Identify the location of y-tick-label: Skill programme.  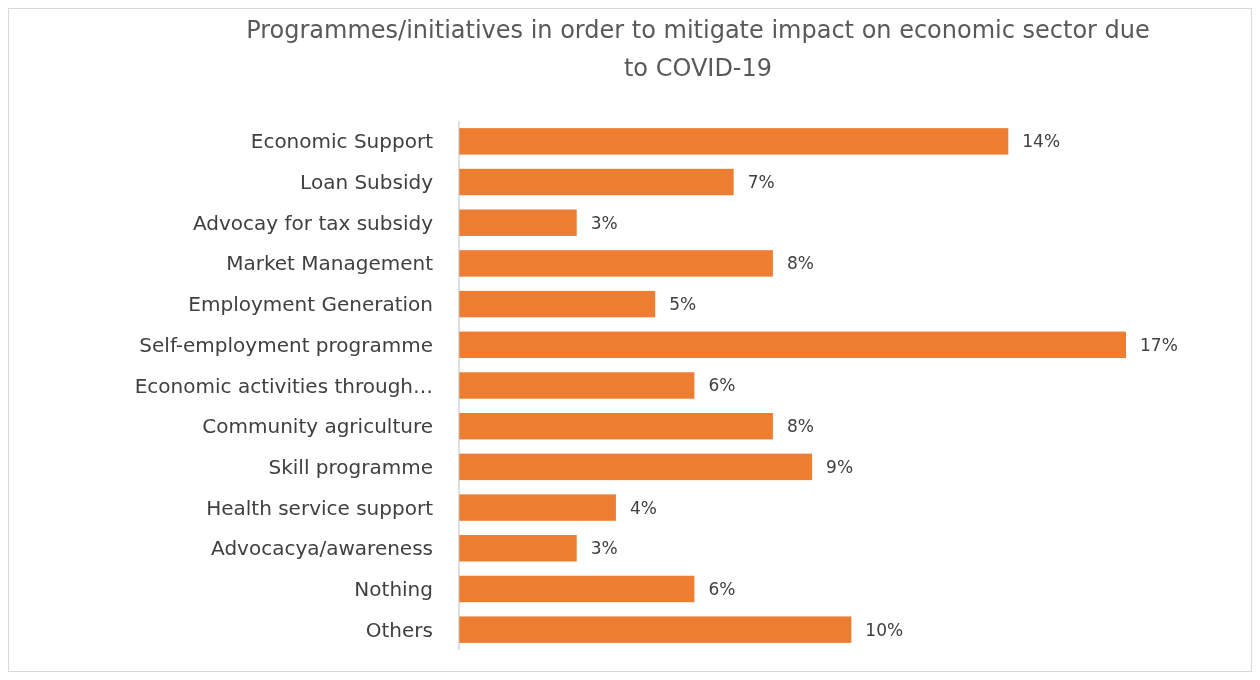
(350, 466).